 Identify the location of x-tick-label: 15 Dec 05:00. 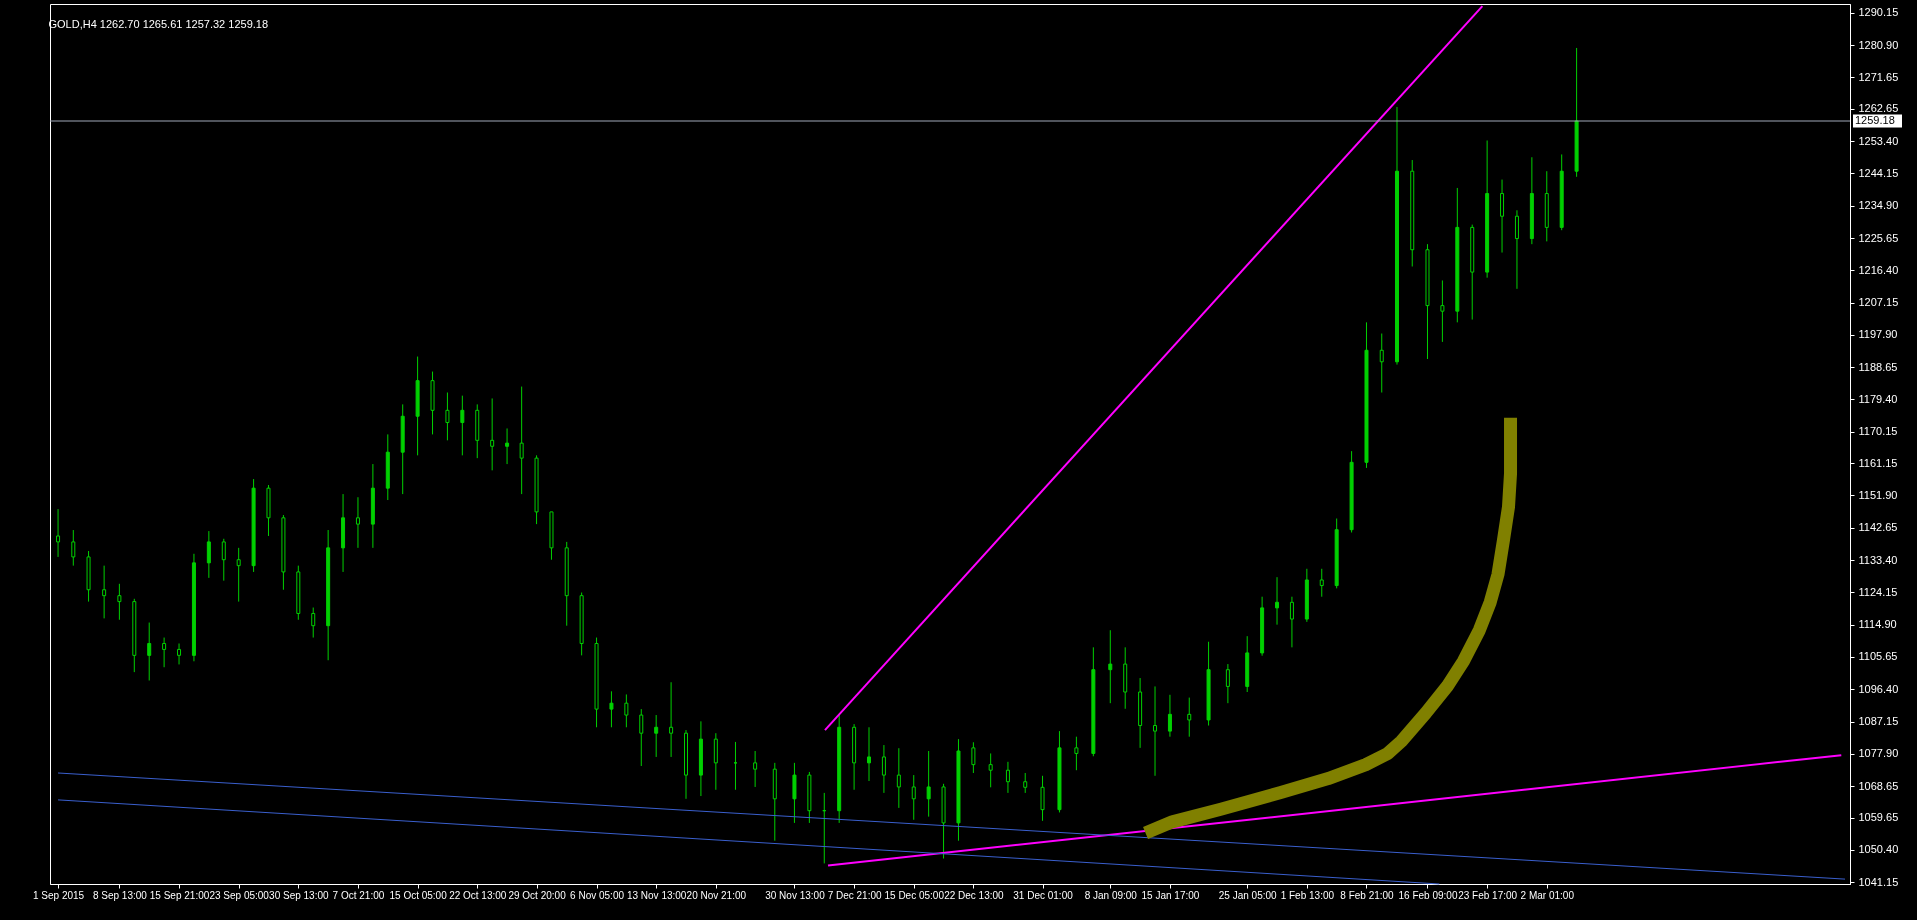
(914, 895).